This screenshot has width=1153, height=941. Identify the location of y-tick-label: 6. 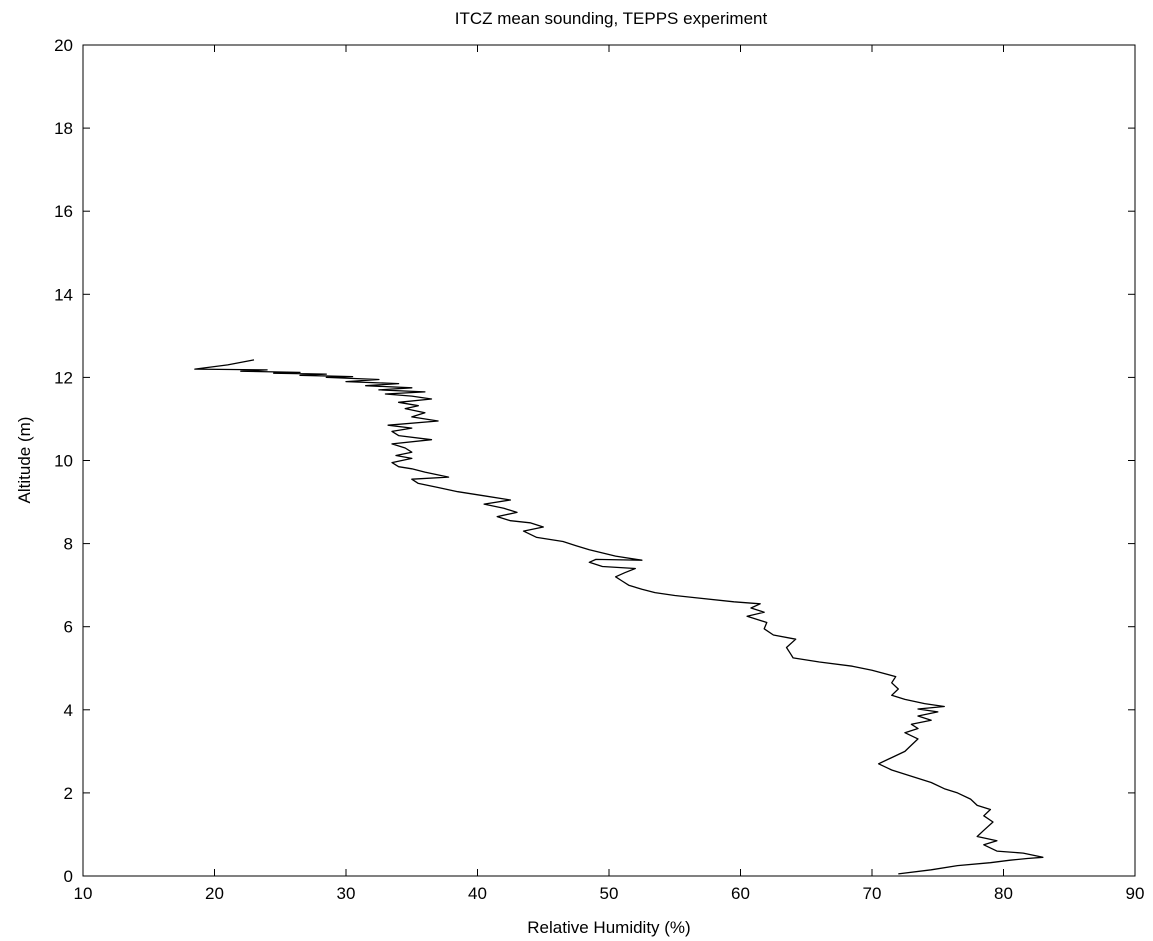
(68, 627).